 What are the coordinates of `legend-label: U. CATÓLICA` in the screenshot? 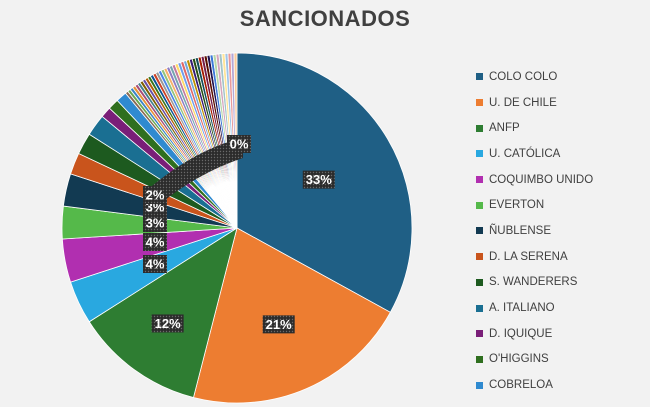 It's located at (525, 153).